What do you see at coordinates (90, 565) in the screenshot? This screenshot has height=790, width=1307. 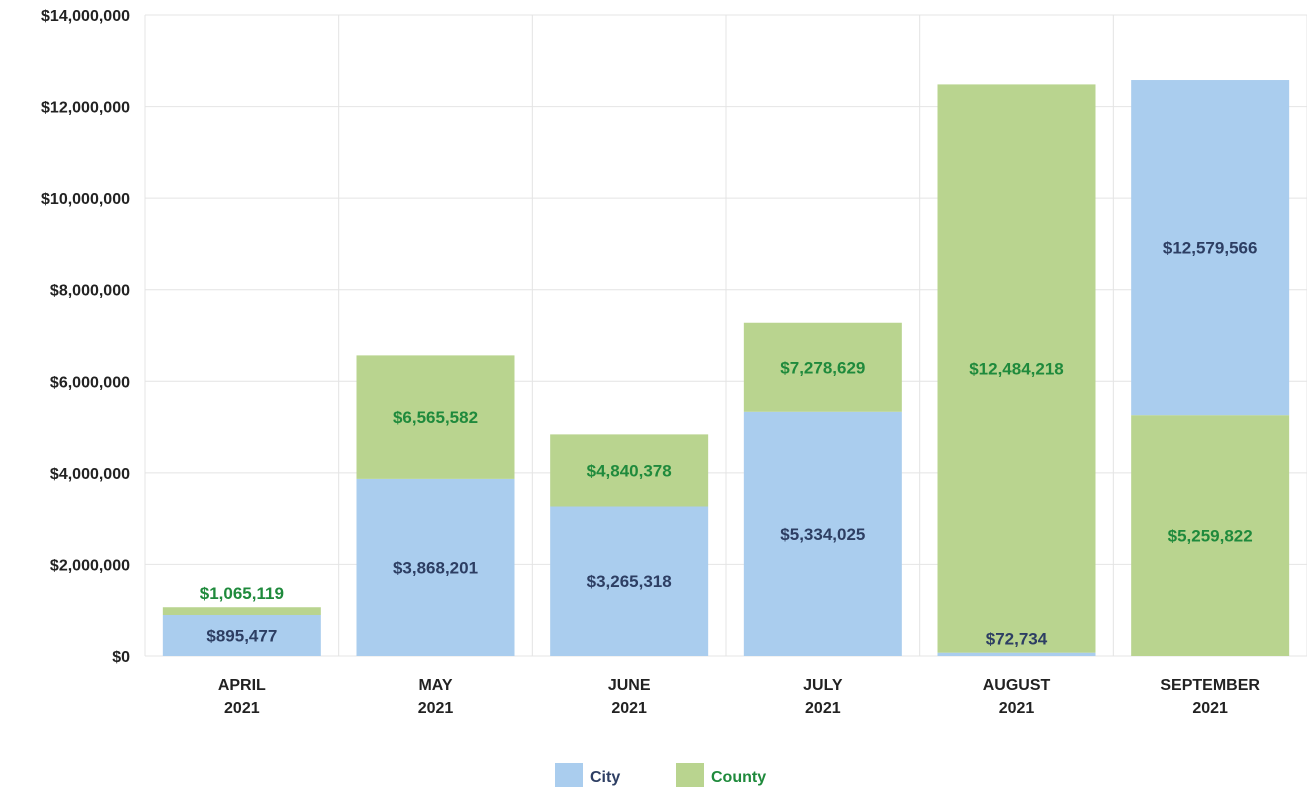 I see `y-tick-label: $2,000,000` at bounding box center [90, 565].